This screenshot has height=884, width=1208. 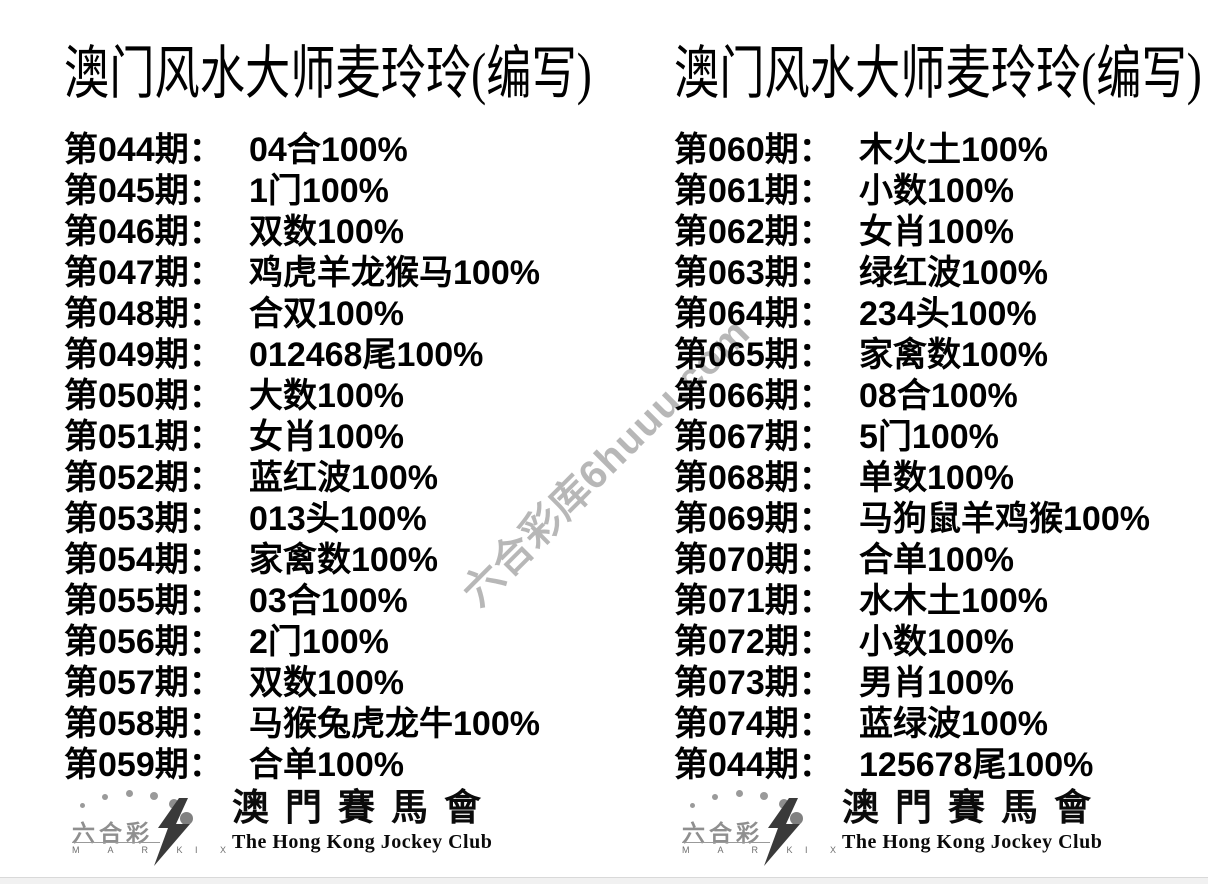 I want to click on prediction-value: 绿红波100%, so click(x=953, y=273).